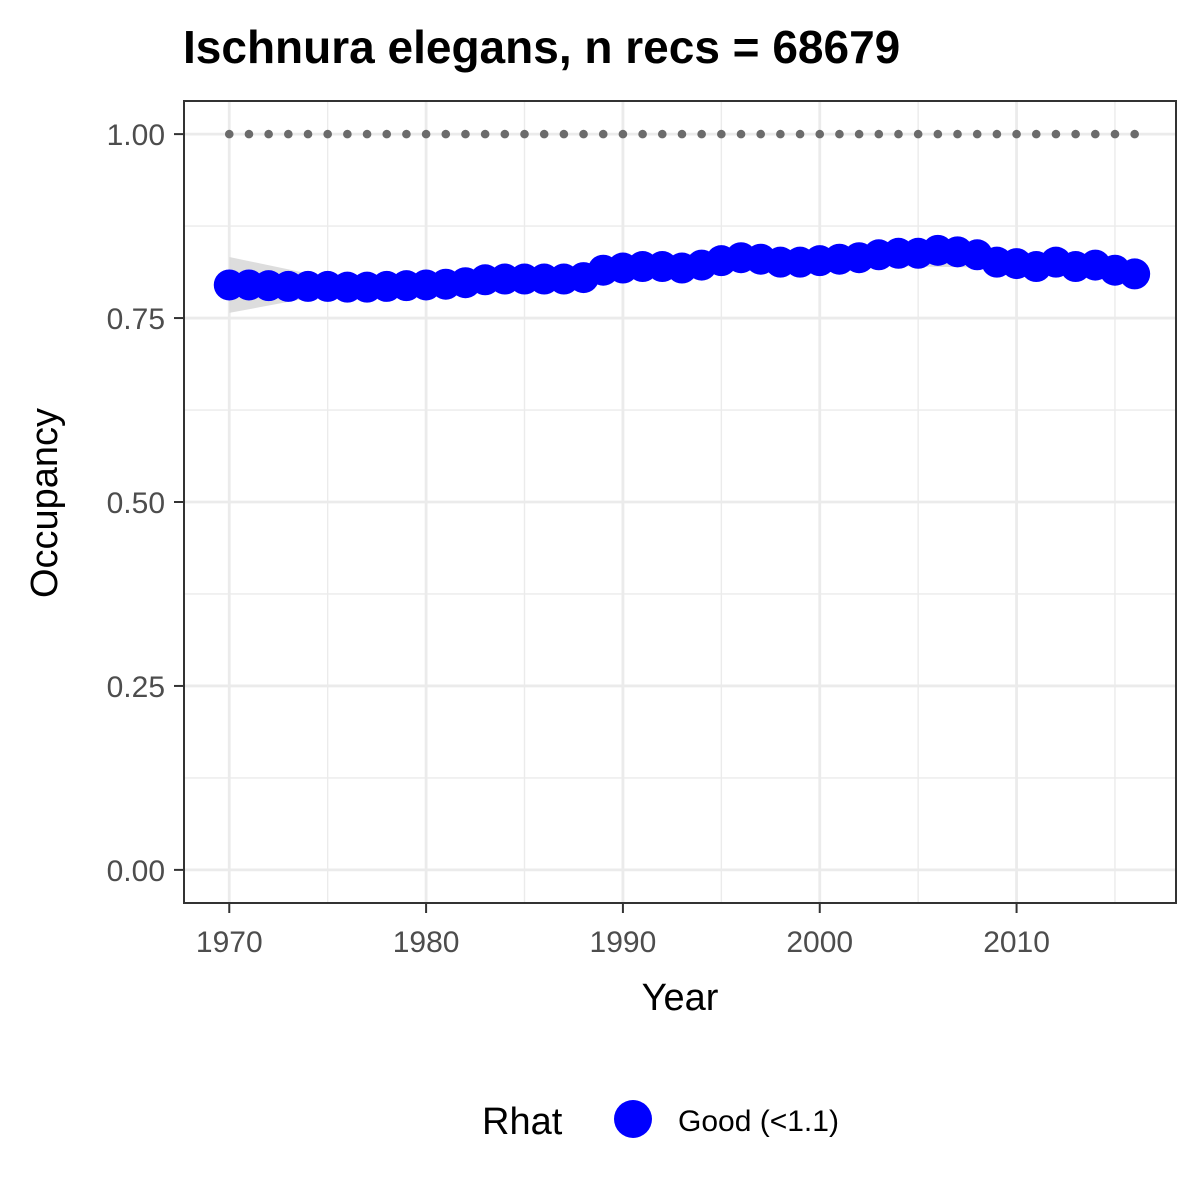 The height and width of the screenshot is (1200, 1200). Describe the element at coordinates (136, 319) in the screenshot. I see `y-tick-label-3: 0.75` at that location.